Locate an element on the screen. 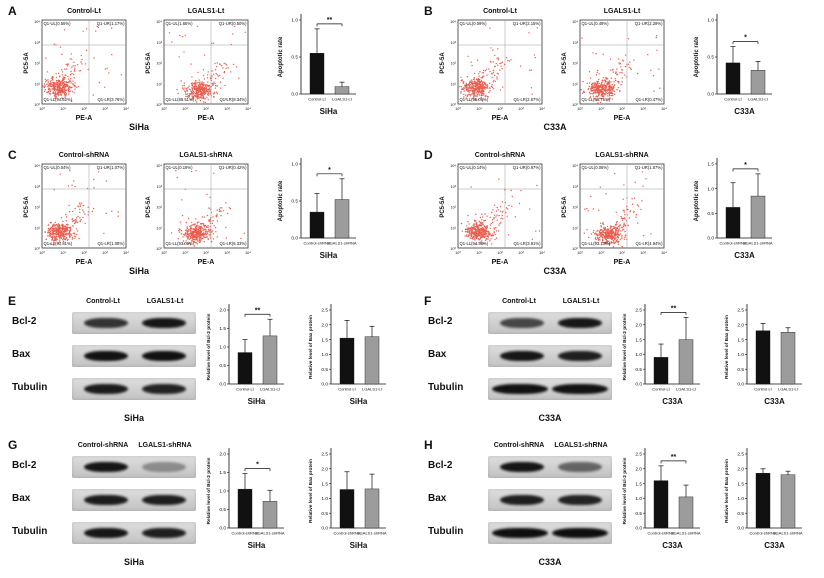 The height and width of the screenshot is (578, 824). quadrant-label-ll: Q1-LL(97.81%) is located at coordinates (58, 243).